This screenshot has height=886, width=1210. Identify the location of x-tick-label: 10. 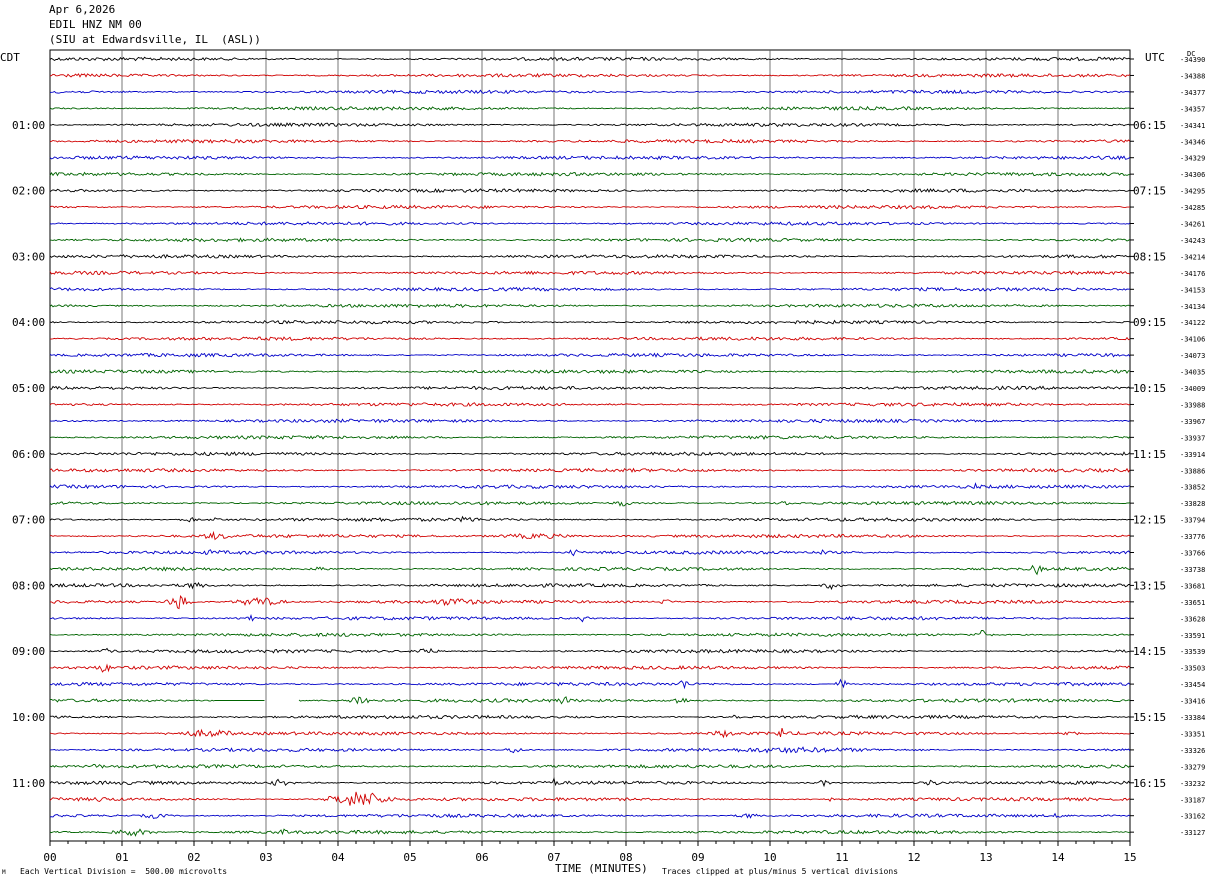
(769, 857).